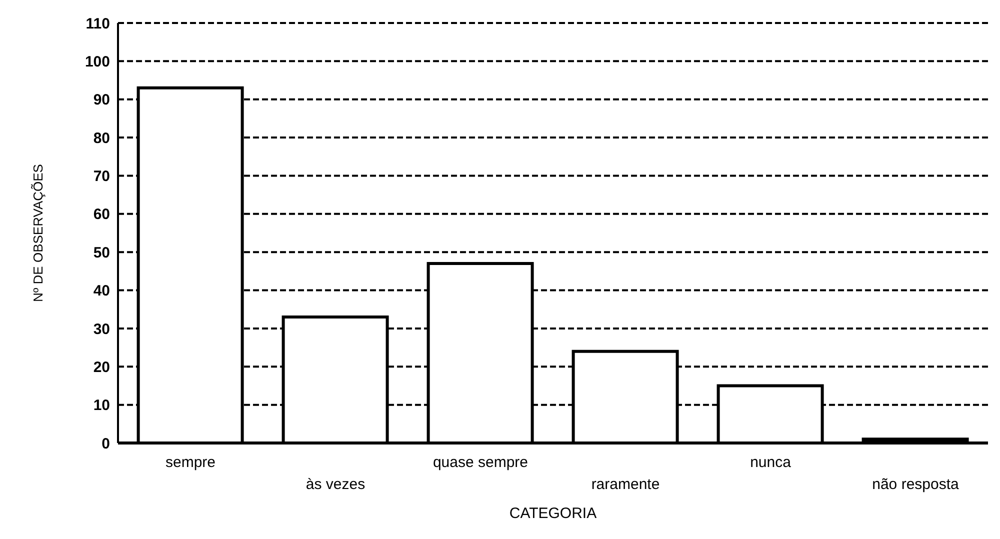 The height and width of the screenshot is (539, 1000). Describe the element at coordinates (480, 462) in the screenshot. I see `x-tick-label: quase sempre` at that location.